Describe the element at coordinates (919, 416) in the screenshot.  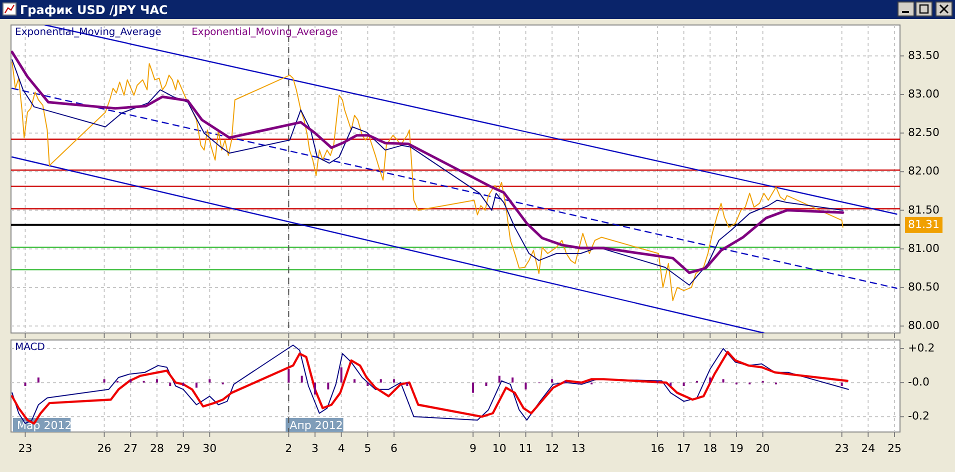
I see `y-tick-label: -0.2` at that location.